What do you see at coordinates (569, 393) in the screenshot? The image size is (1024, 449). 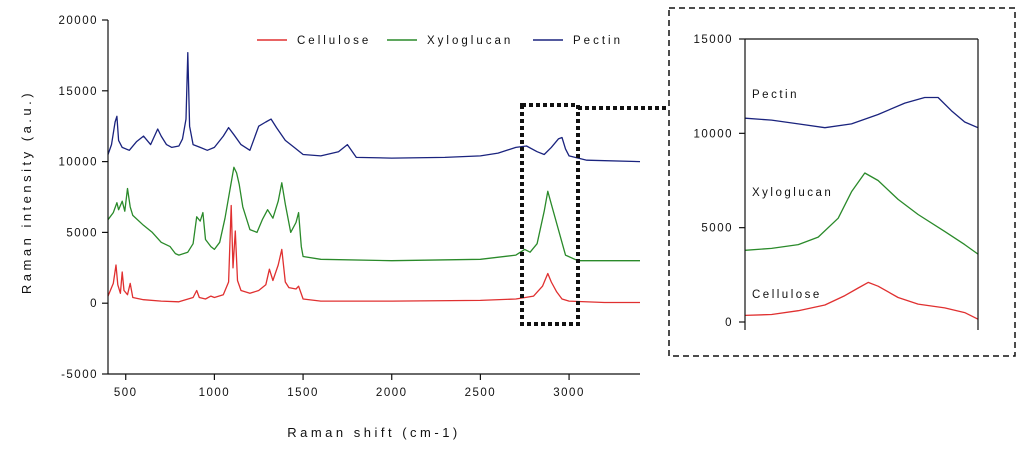 I see `x-tick-label: 3000` at bounding box center [569, 393].